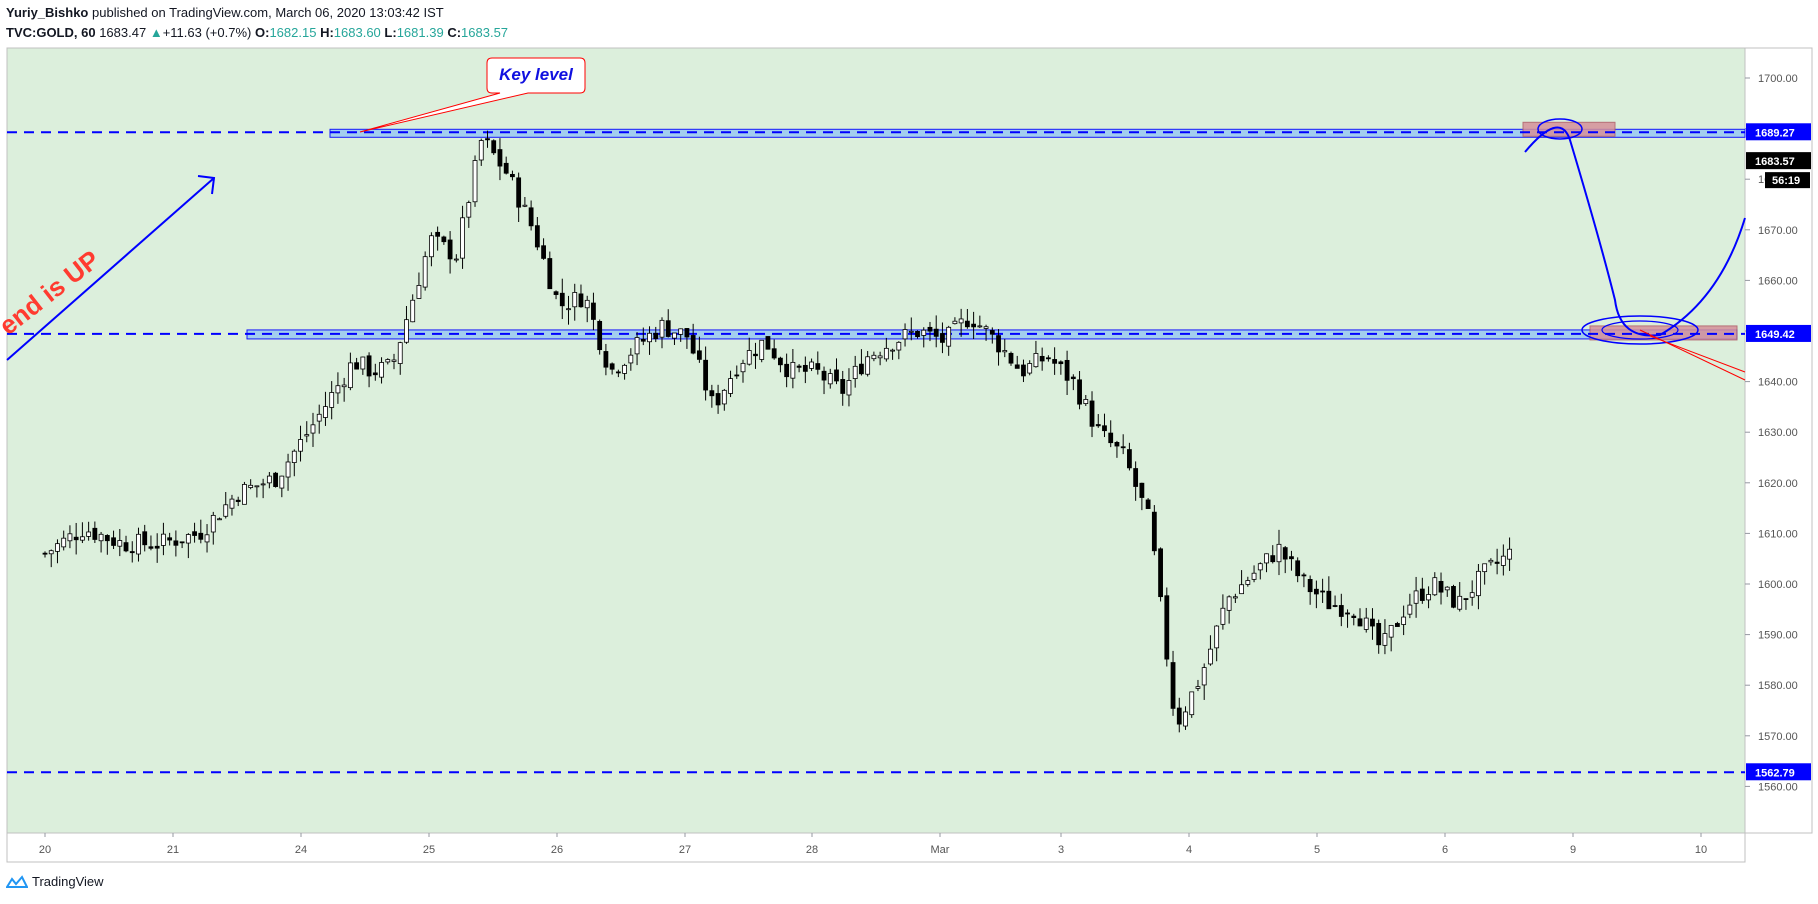 Image resolution: width=1818 pixels, height=904 pixels. What do you see at coordinates (1778, 281) in the screenshot?
I see `y-tick-label: 1660.00` at bounding box center [1778, 281].